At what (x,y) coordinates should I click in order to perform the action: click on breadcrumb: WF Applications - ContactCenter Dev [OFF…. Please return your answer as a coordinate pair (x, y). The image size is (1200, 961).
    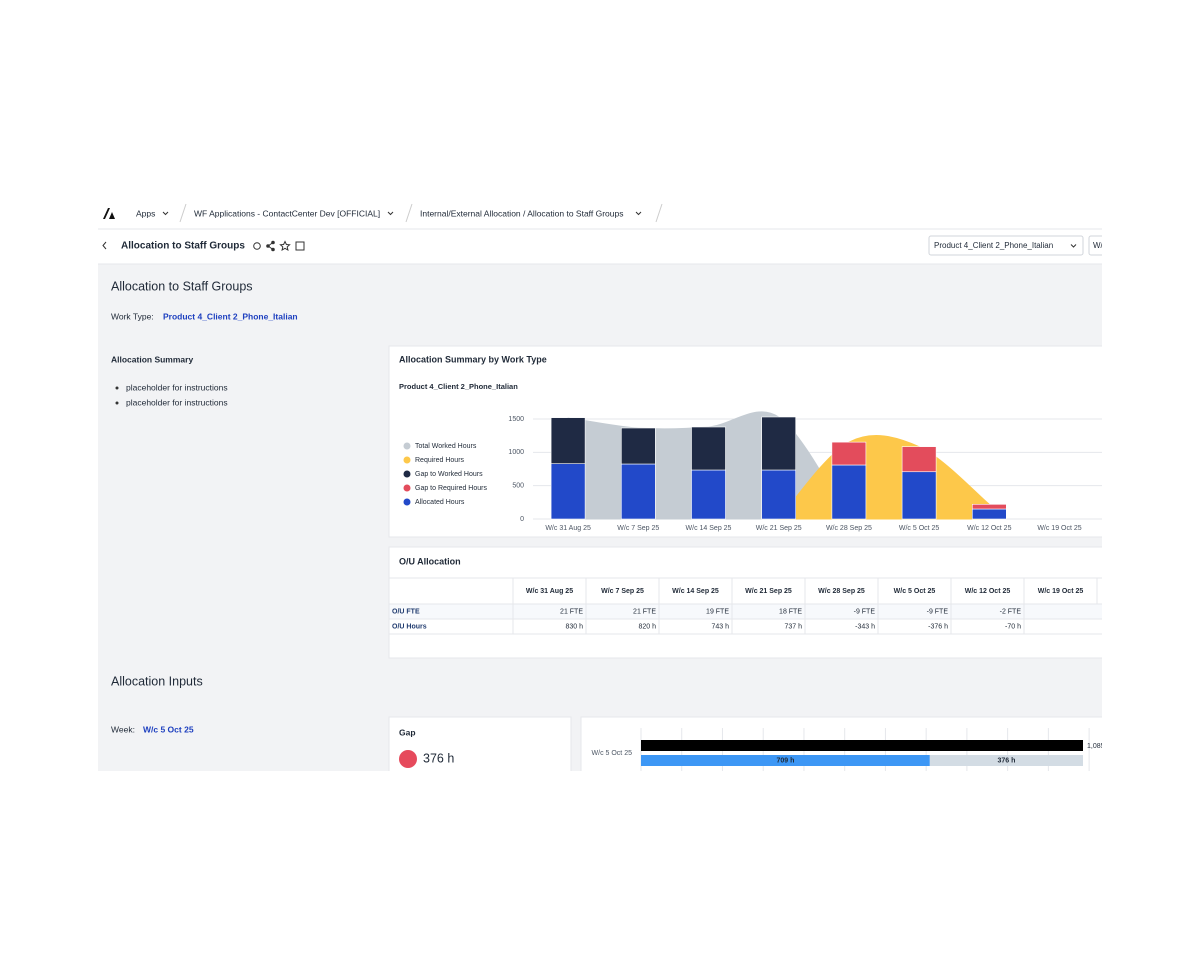
    Looking at the image, I should click on (287, 213).